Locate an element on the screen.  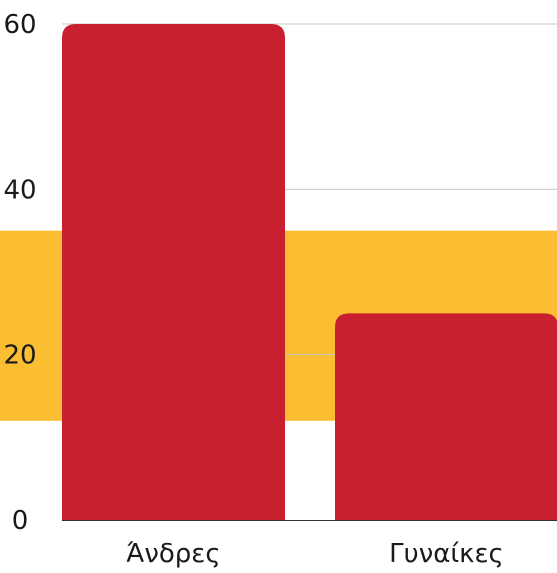
y-tick-label-20: 20 is located at coordinates (19, 356).